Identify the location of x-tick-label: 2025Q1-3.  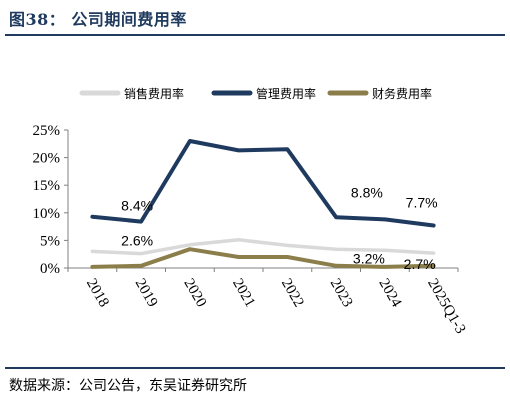
(446, 306).